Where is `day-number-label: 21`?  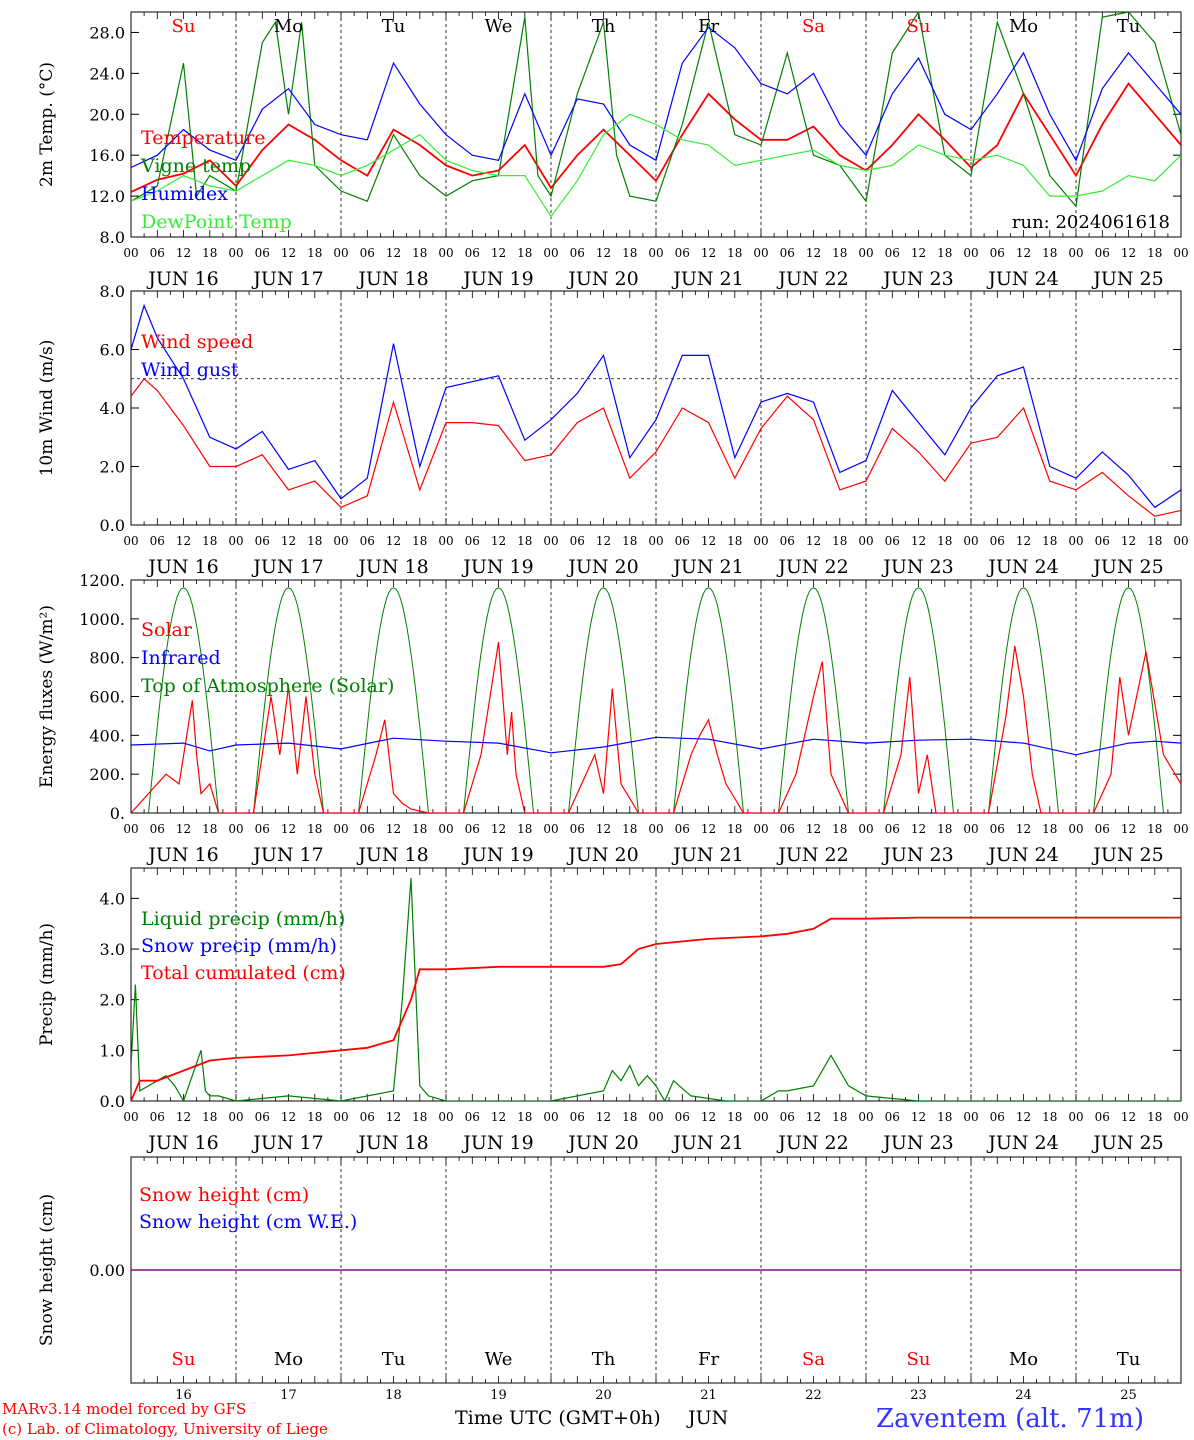 day-number-label: 21 is located at coordinates (708, 1395).